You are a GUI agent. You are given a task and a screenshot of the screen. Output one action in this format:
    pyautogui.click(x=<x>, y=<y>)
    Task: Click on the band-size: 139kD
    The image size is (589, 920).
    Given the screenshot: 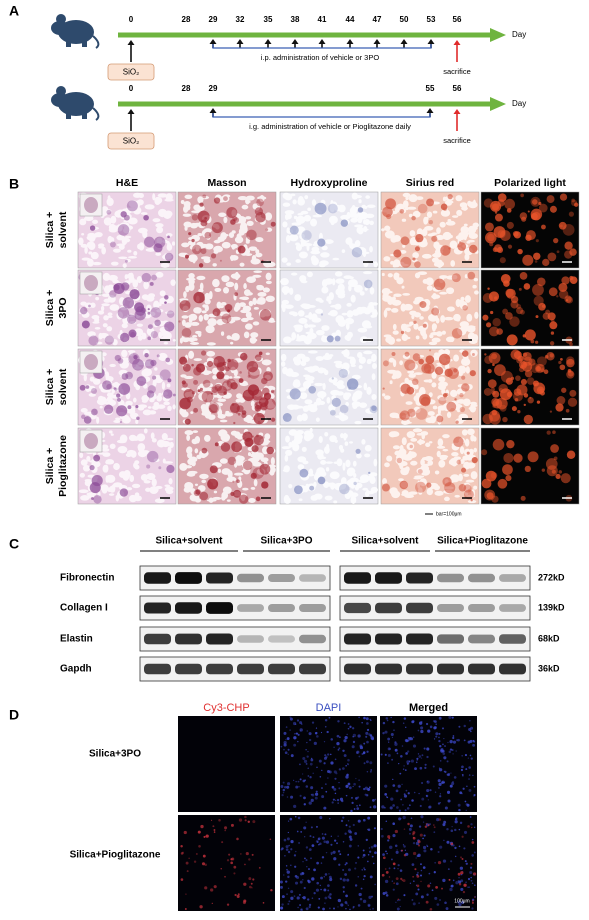 What is the action you would take?
    pyautogui.click(x=551, y=607)
    